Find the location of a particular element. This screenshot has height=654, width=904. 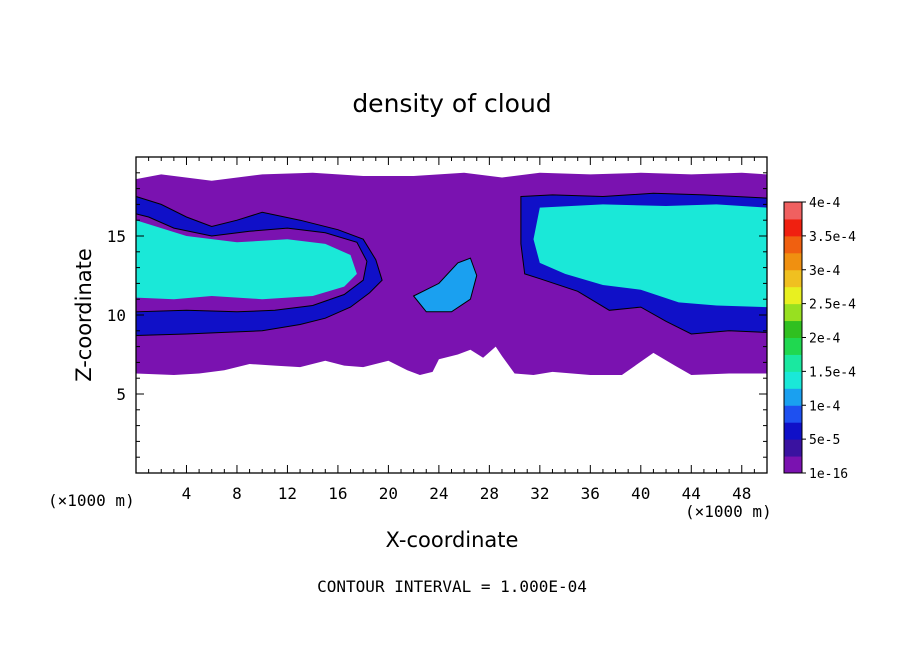

x-tick-label: 16 is located at coordinates (337, 493).